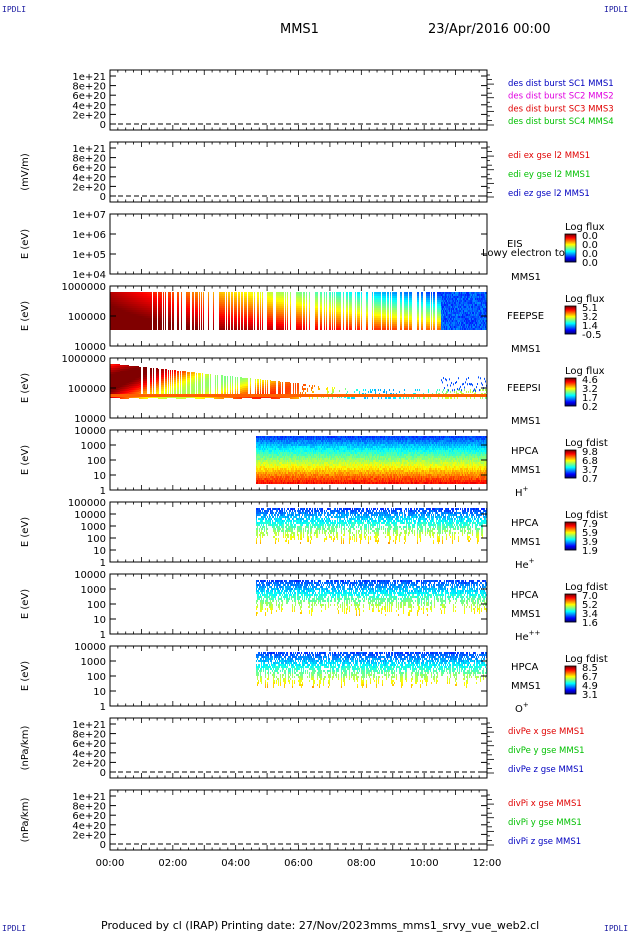 This screenshot has width=630, height=934. What do you see at coordinates (585, 227) in the screenshot?
I see `colorbar-title: Log flux` at bounding box center [585, 227].